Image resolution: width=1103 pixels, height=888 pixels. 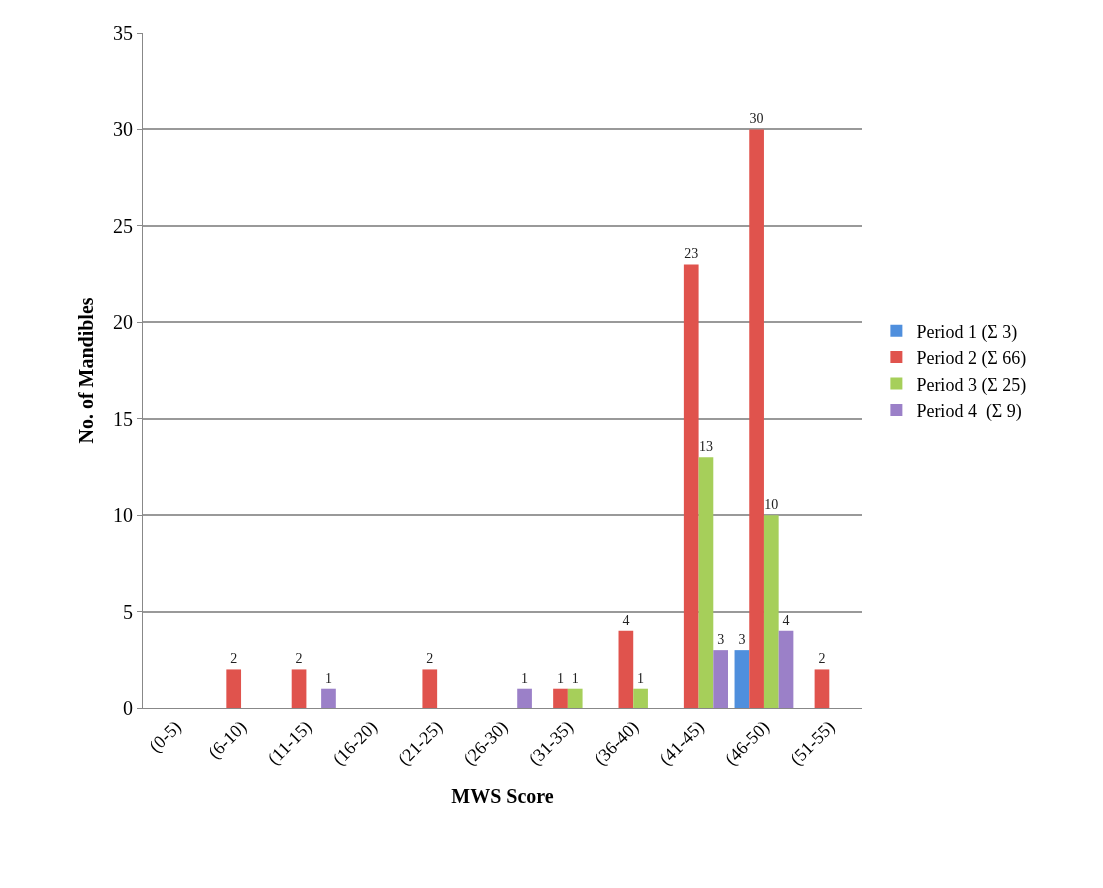 I want to click on legend-label: Period 2 (Σ 66), so click(x=971, y=359).